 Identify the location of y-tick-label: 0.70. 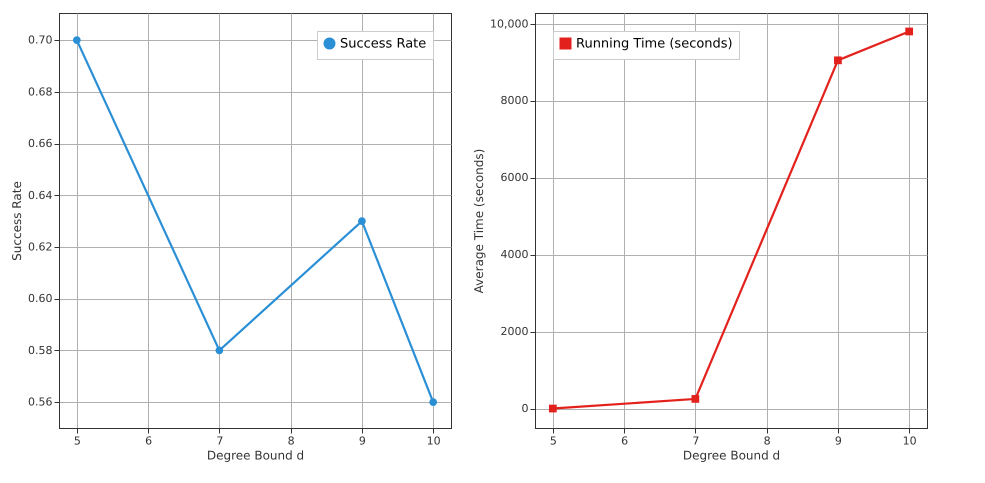
(40, 40).